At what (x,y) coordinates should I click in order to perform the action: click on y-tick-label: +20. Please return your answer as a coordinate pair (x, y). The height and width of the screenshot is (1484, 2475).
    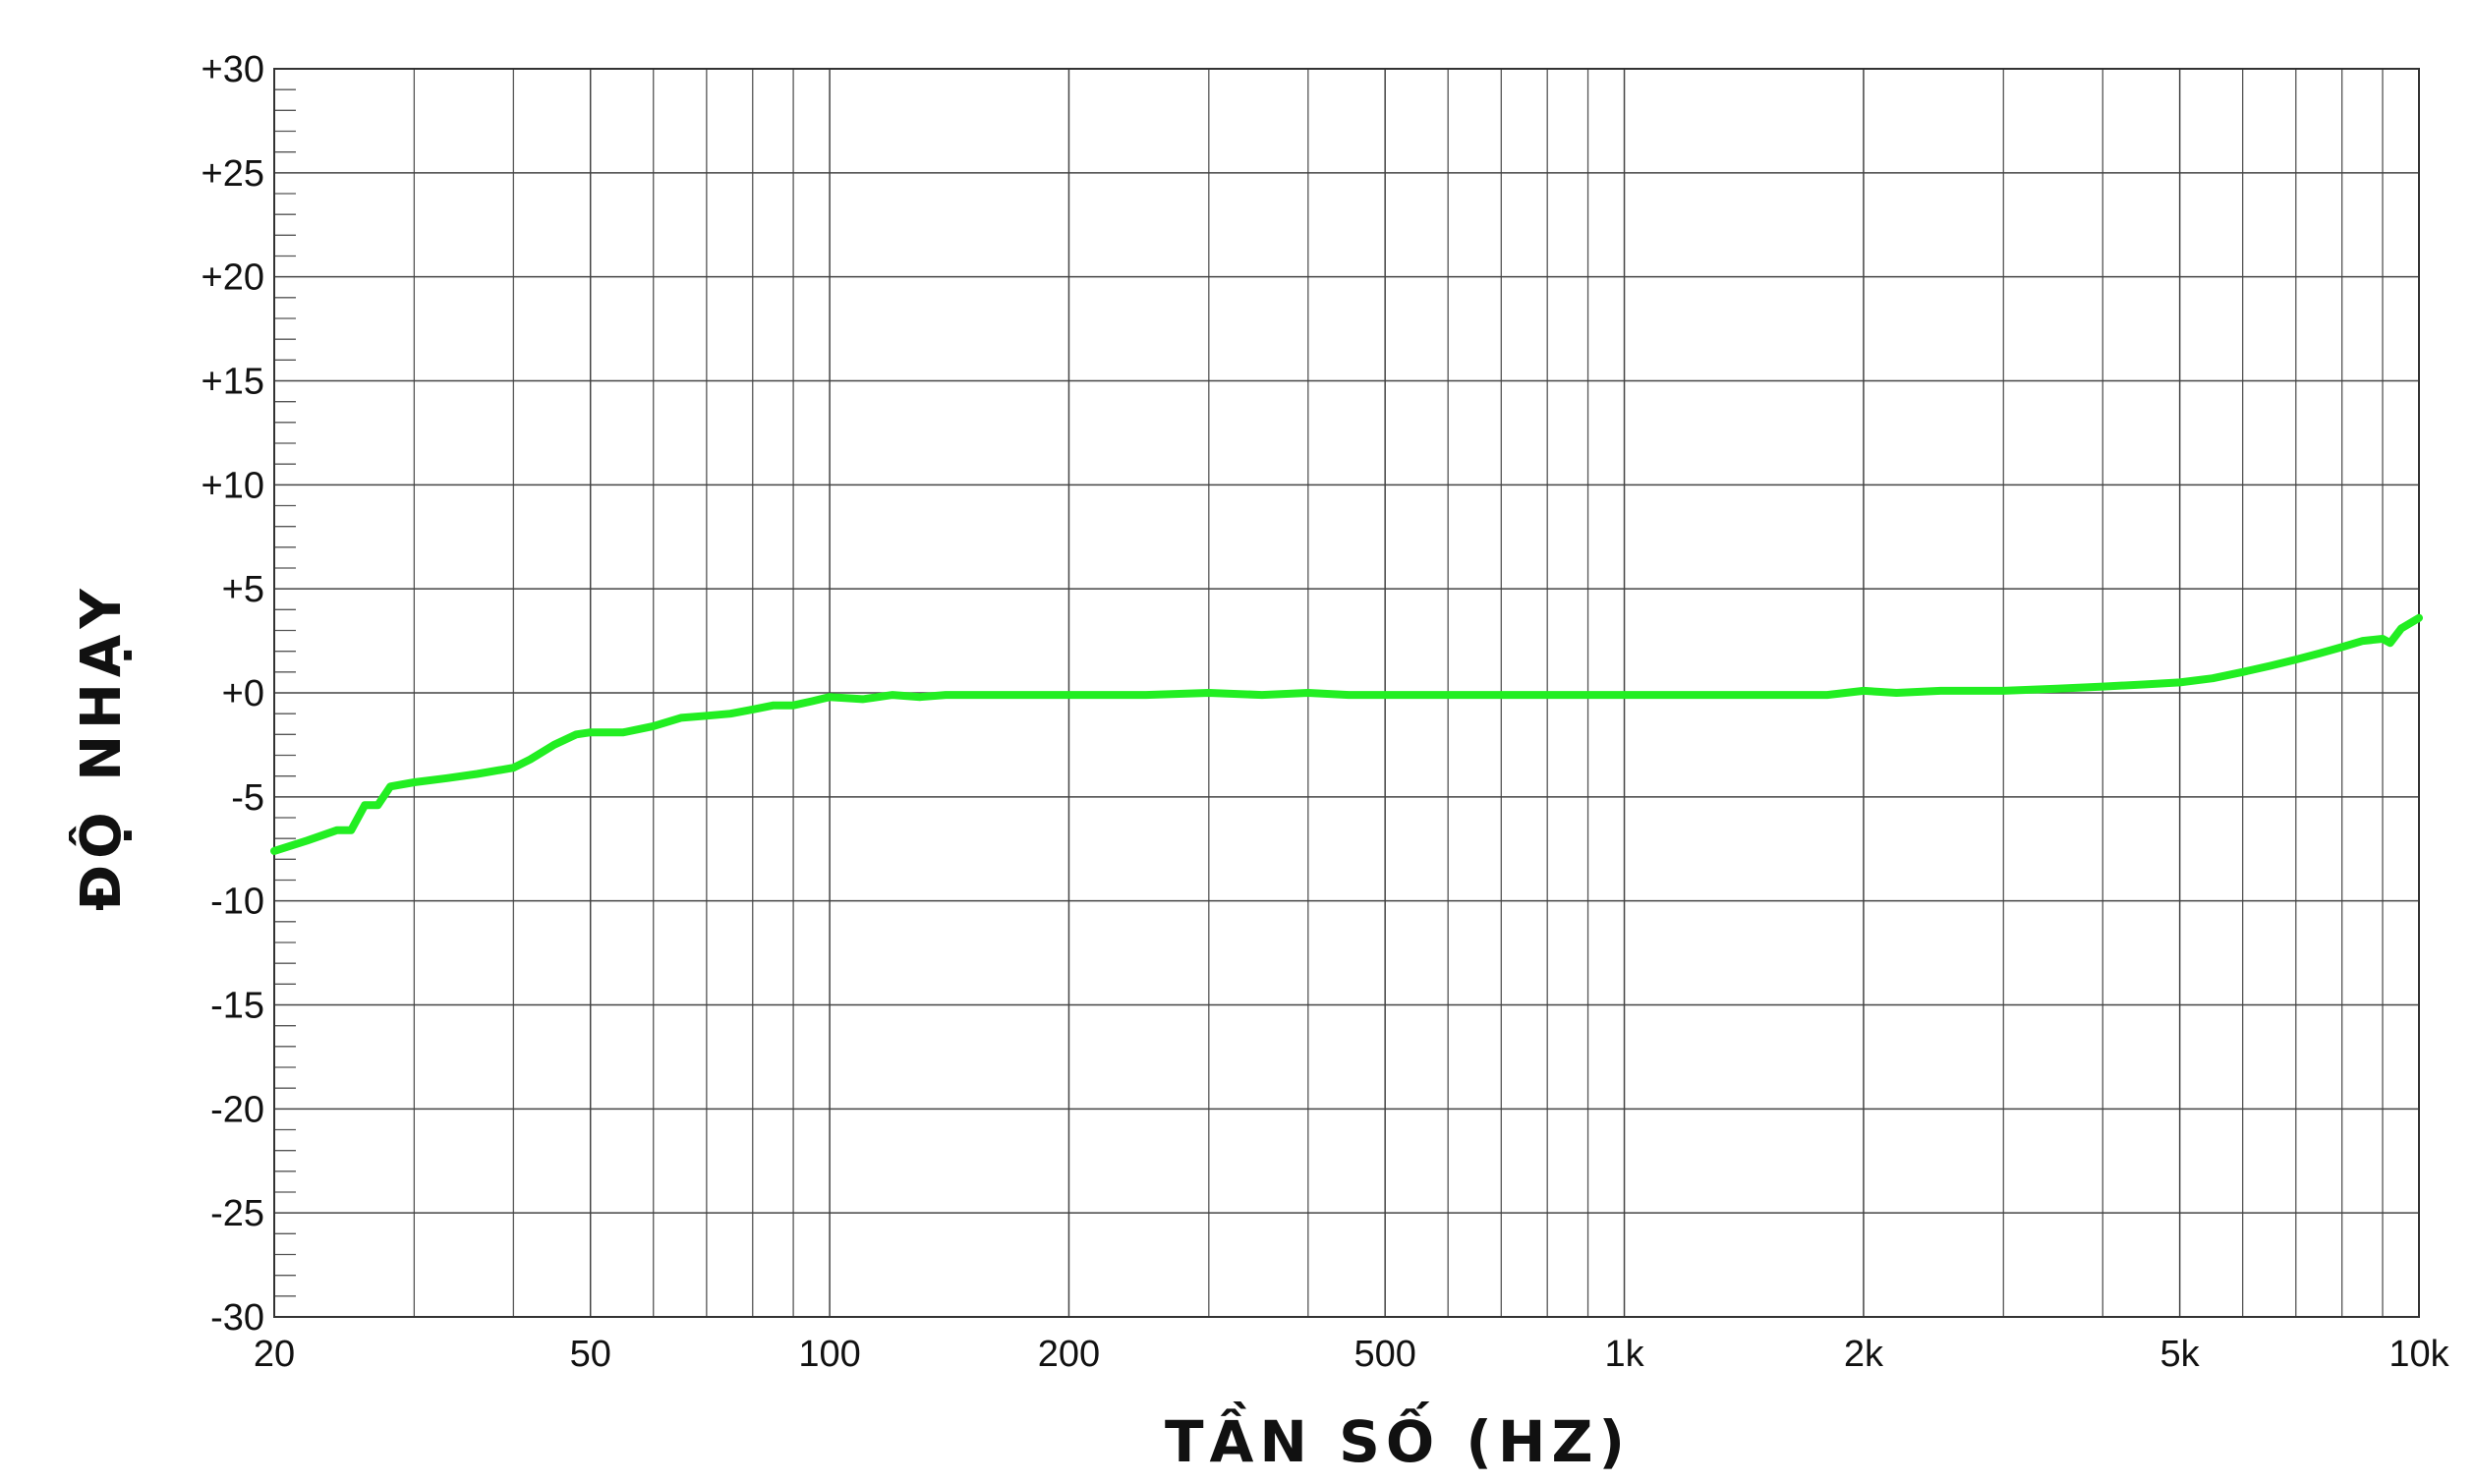
    Looking at the image, I should click on (232, 278).